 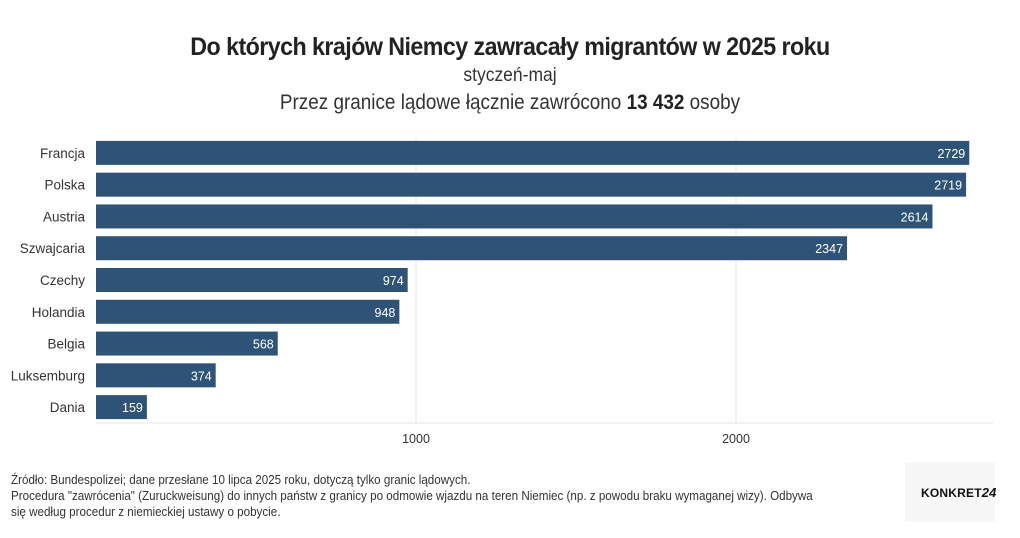 What do you see at coordinates (951, 154) in the screenshot?
I see `value-label: 2729` at bounding box center [951, 154].